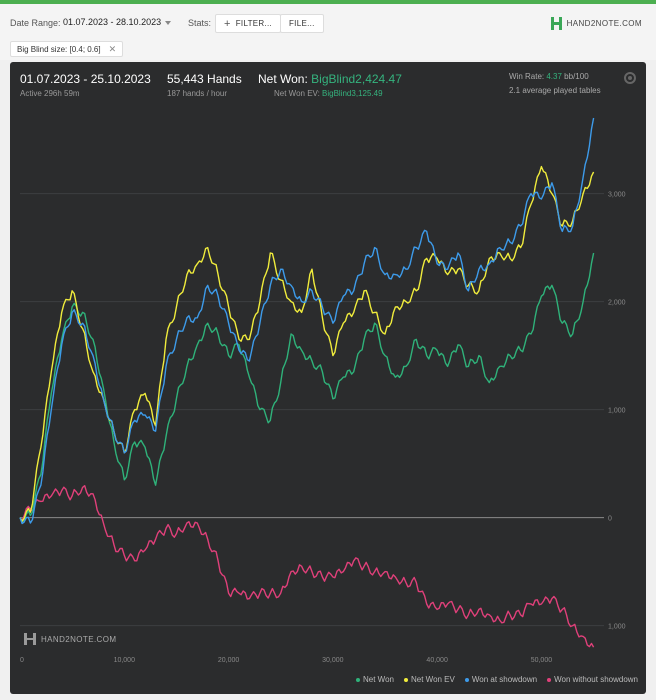  What do you see at coordinates (378, 679) in the screenshot?
I see `legend-label: Net Won` at bounding box center [378, 679].